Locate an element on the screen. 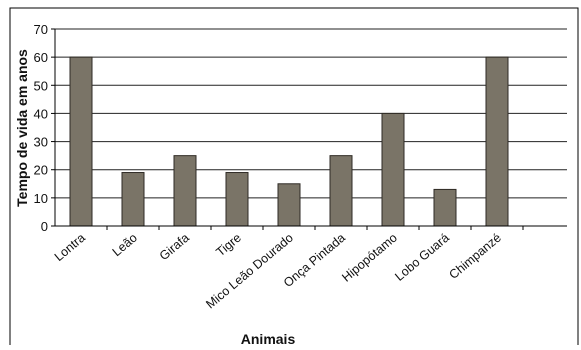  x-tick-label: Tigre is located at coordinates (228, 245).